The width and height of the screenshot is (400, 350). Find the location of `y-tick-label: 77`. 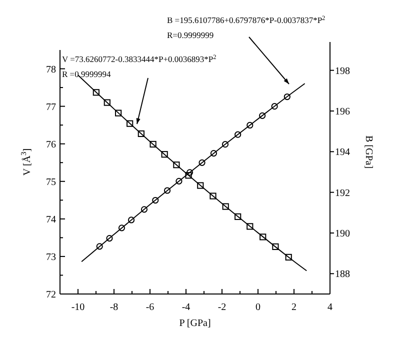

y-tick-label: 77 is located at coordinates (51, 107).